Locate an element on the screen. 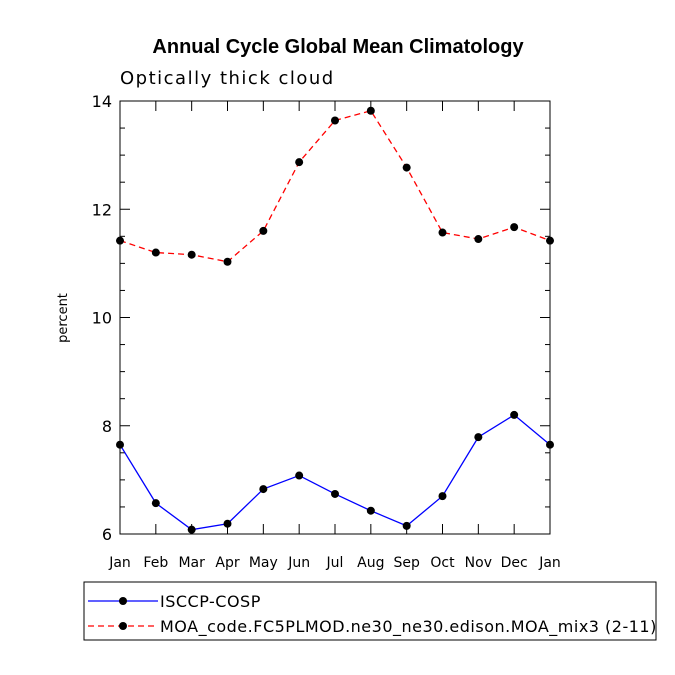 This screenshot has width=675, height=675. y-tick-label: 6 is located at coordinates (107, 534).